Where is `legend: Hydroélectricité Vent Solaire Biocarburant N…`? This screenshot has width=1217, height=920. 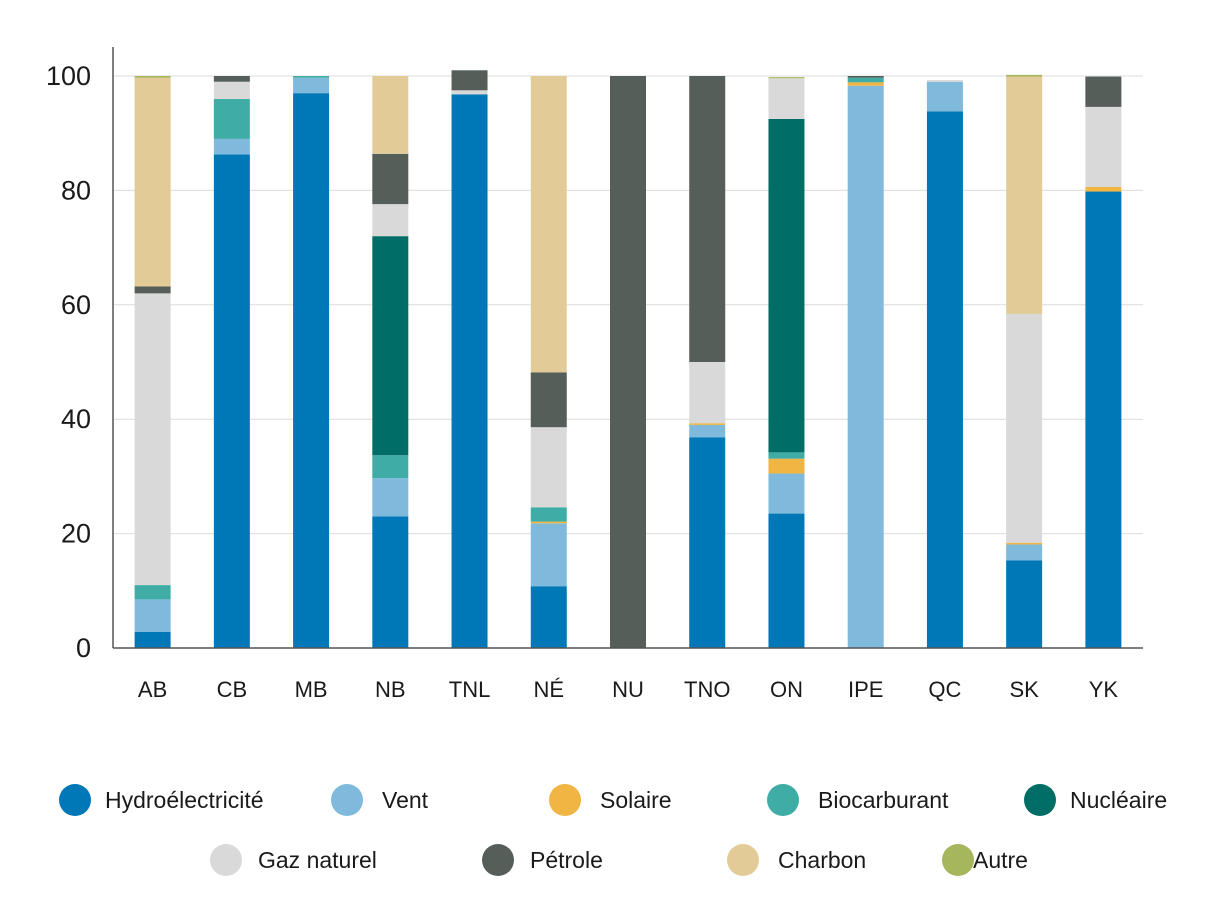
legend: Hydroélectricité Vent Solaire Biocarburant N… is located at coordinates (613, 830).